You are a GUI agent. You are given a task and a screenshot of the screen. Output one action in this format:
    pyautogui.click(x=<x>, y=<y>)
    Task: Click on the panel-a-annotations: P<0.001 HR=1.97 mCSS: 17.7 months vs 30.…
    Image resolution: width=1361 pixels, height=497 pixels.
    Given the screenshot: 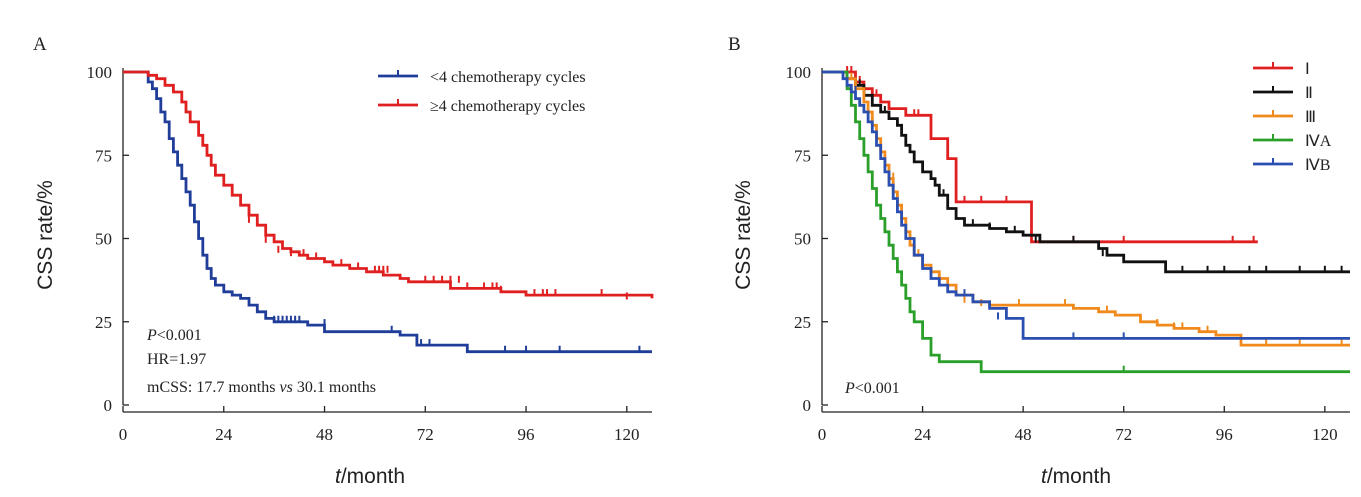 What is the action you would take?
    pyautogui.click(x=261, y=361)
    